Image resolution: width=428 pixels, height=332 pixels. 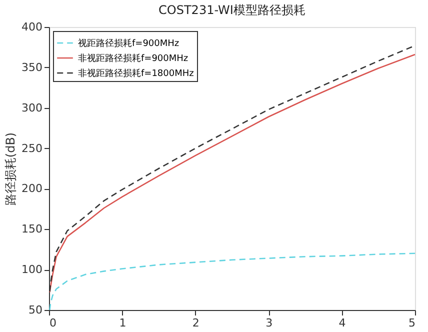 What do you see at coordinates (269, 323) in the screenshot?
I see `x-tick-label: 3` at bounding box center [269, 323].